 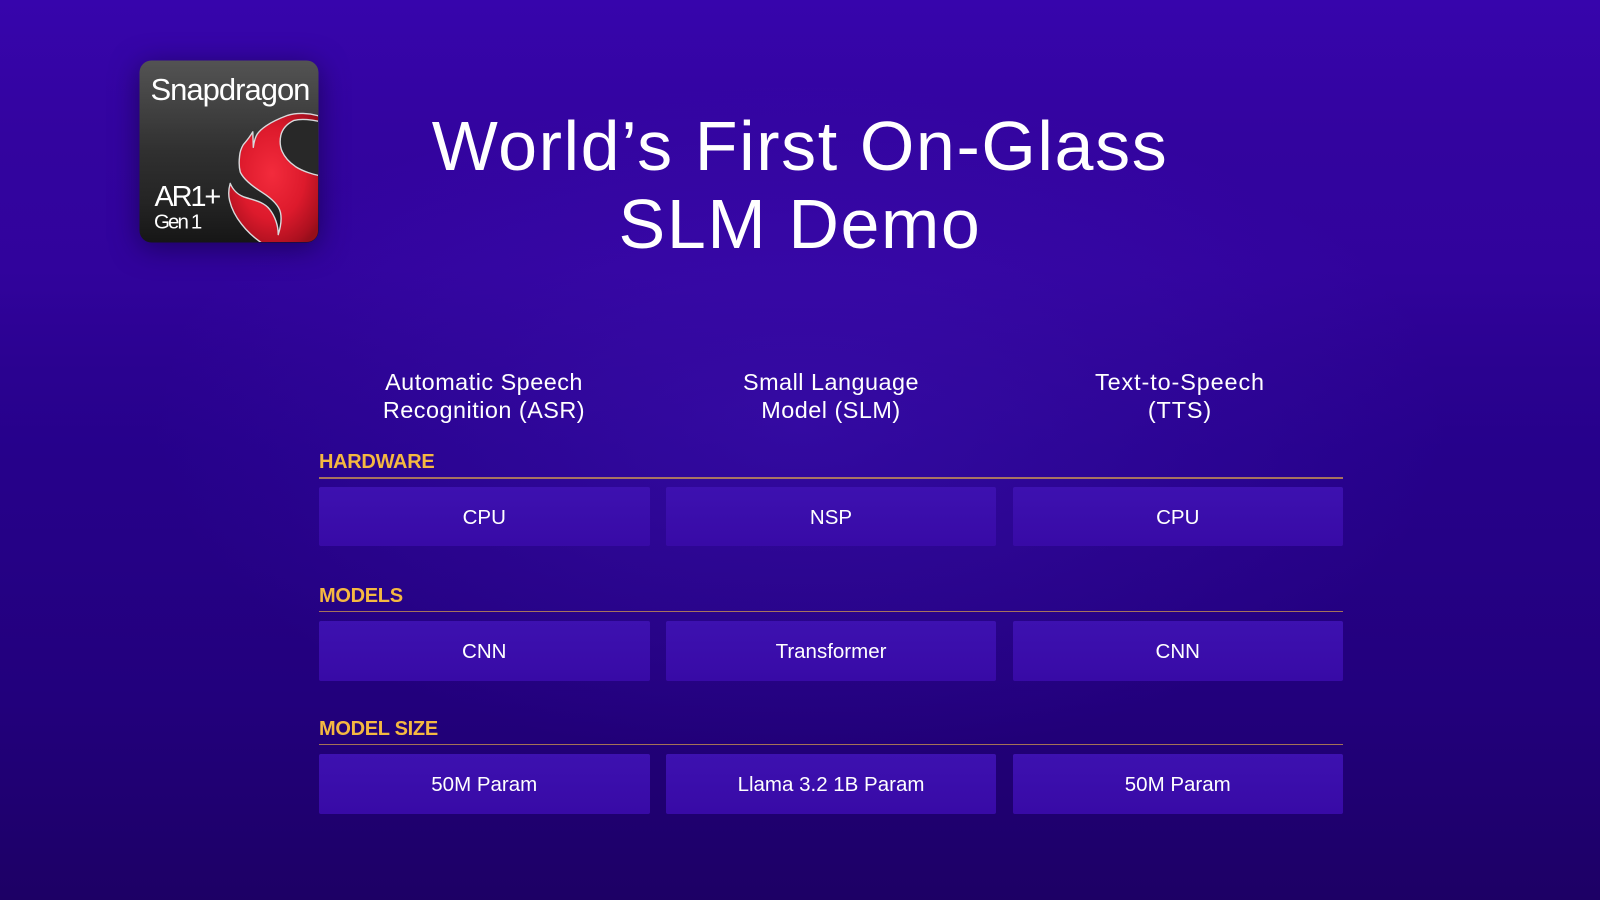 What do you see at coordinates (178, 222) in the screenshot?
I see `svg-text: Gen 1` at bounding box center [178, 222].